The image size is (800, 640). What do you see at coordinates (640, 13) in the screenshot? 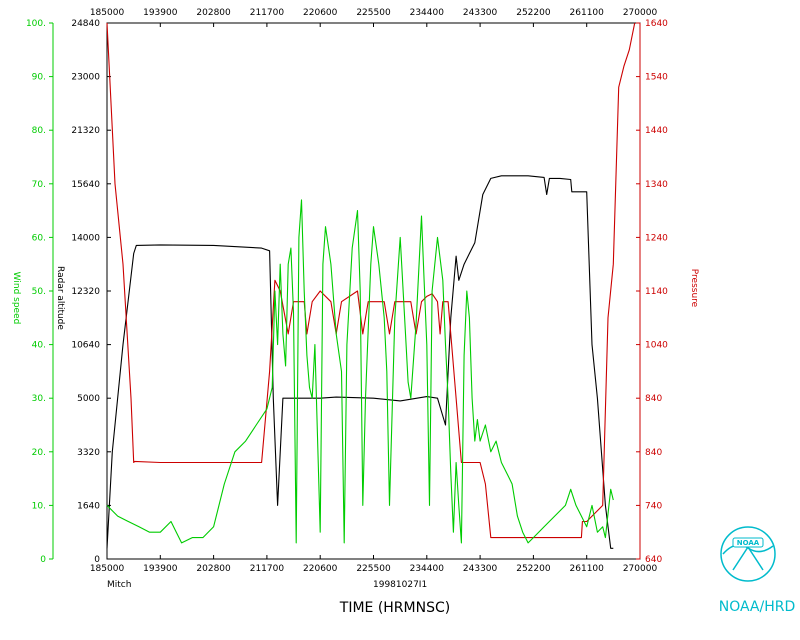
I see `top-tick-label: 270000` at bounding box center [640, 13].